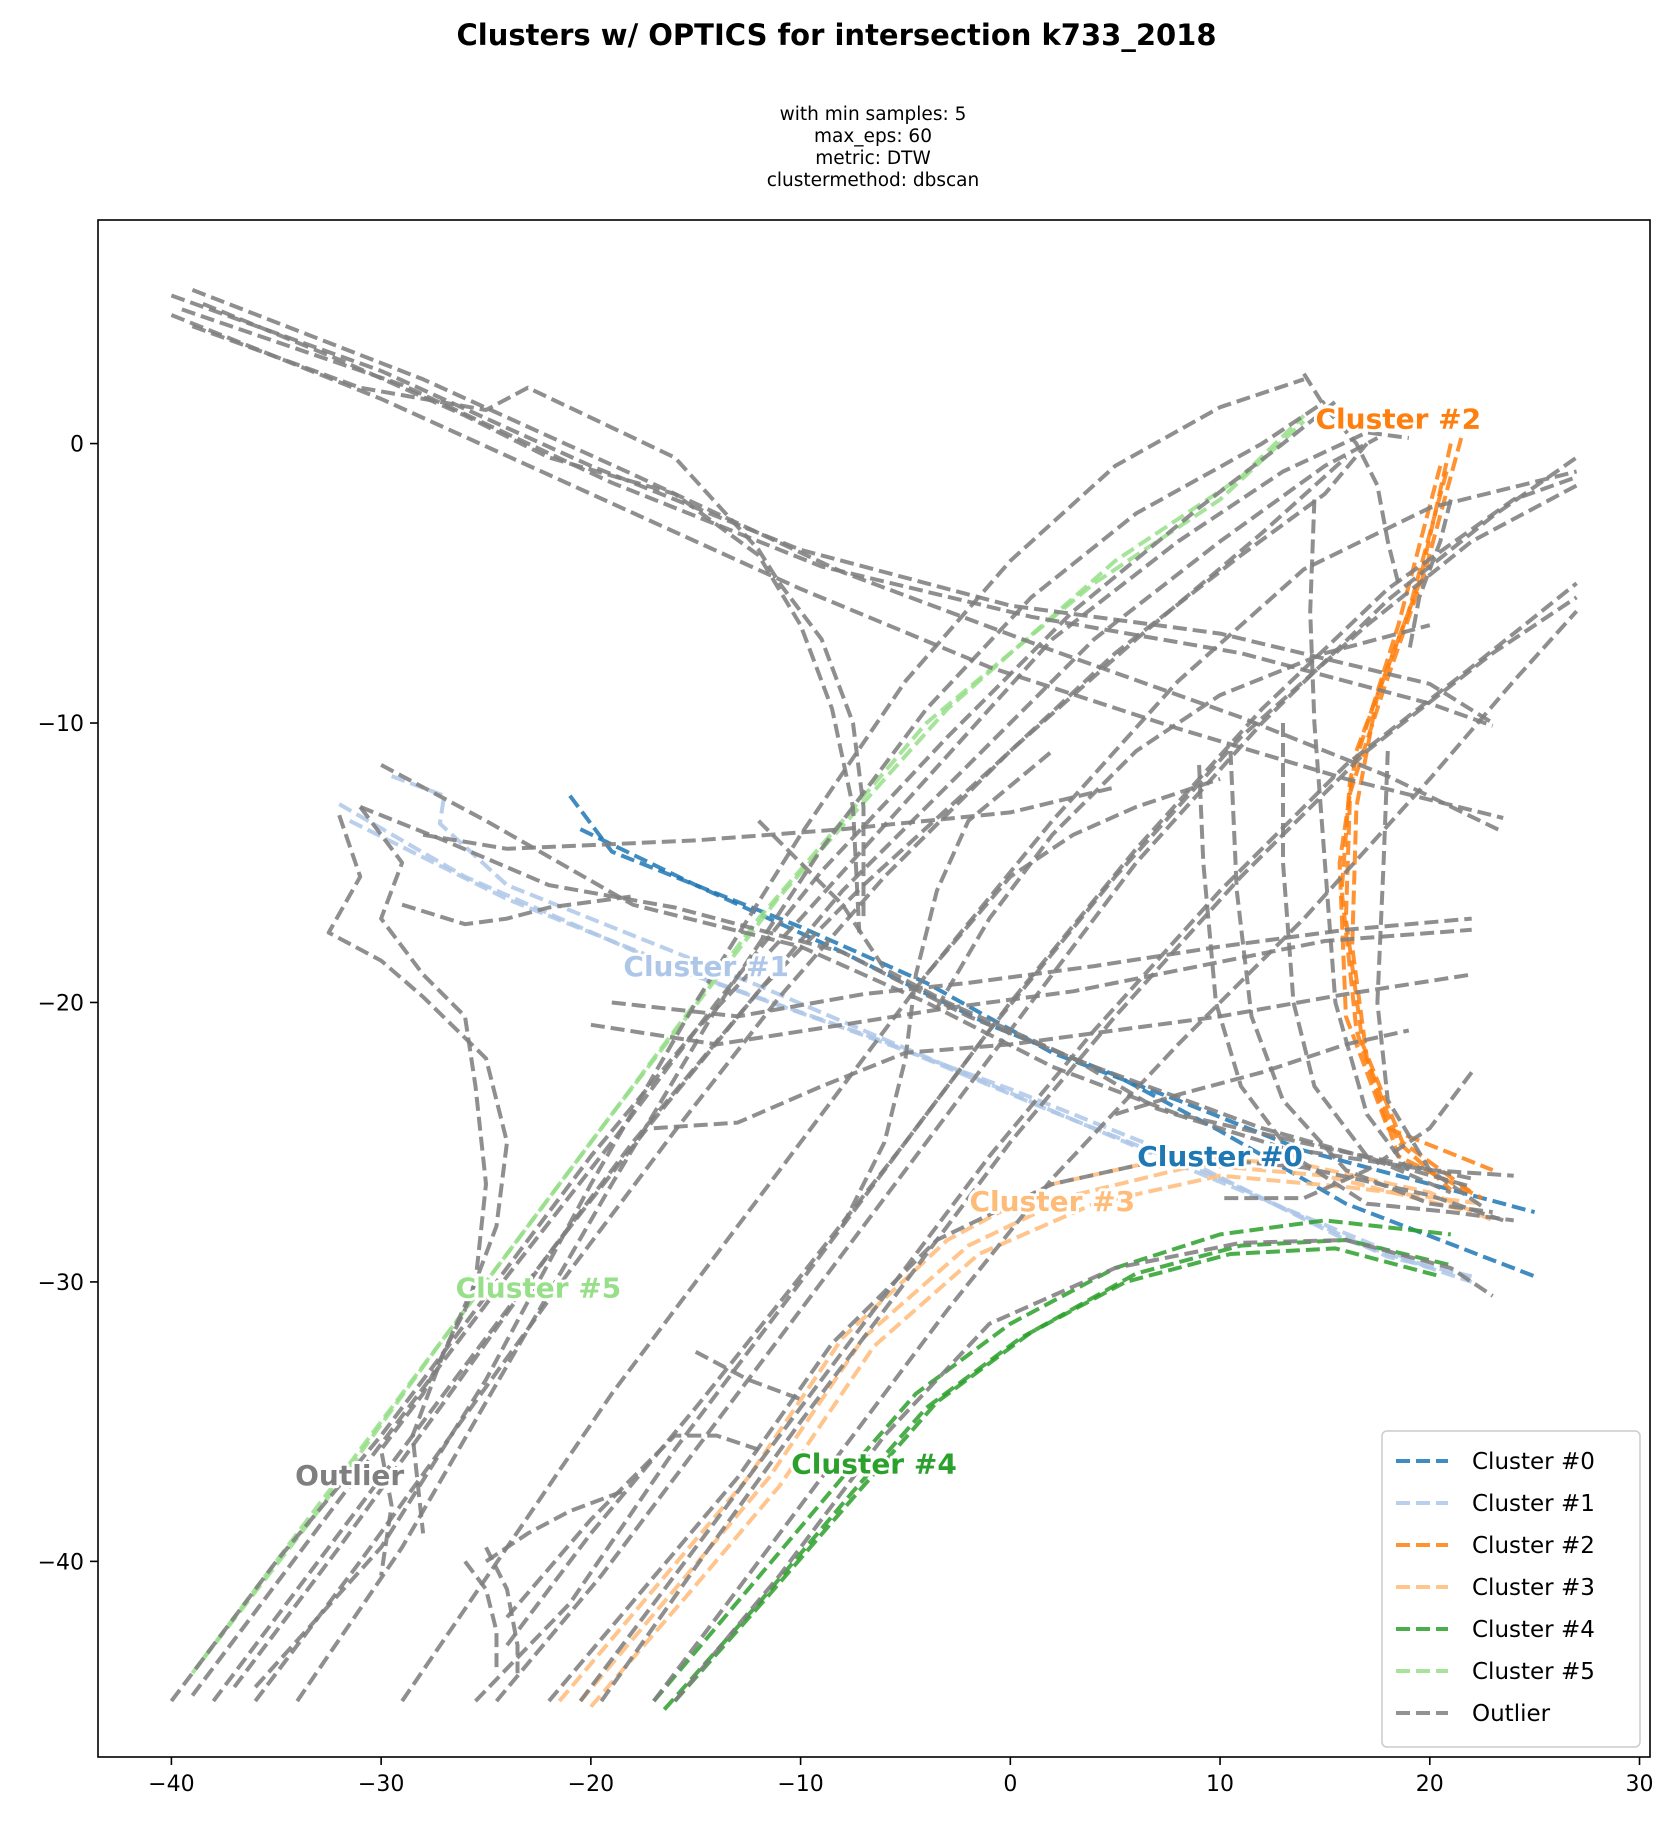 The image size is (1673, 1827). Describe the element at coordinates (873, 136) in the screenshot. I see `subtitle-line: max_eps: 60` at that location.